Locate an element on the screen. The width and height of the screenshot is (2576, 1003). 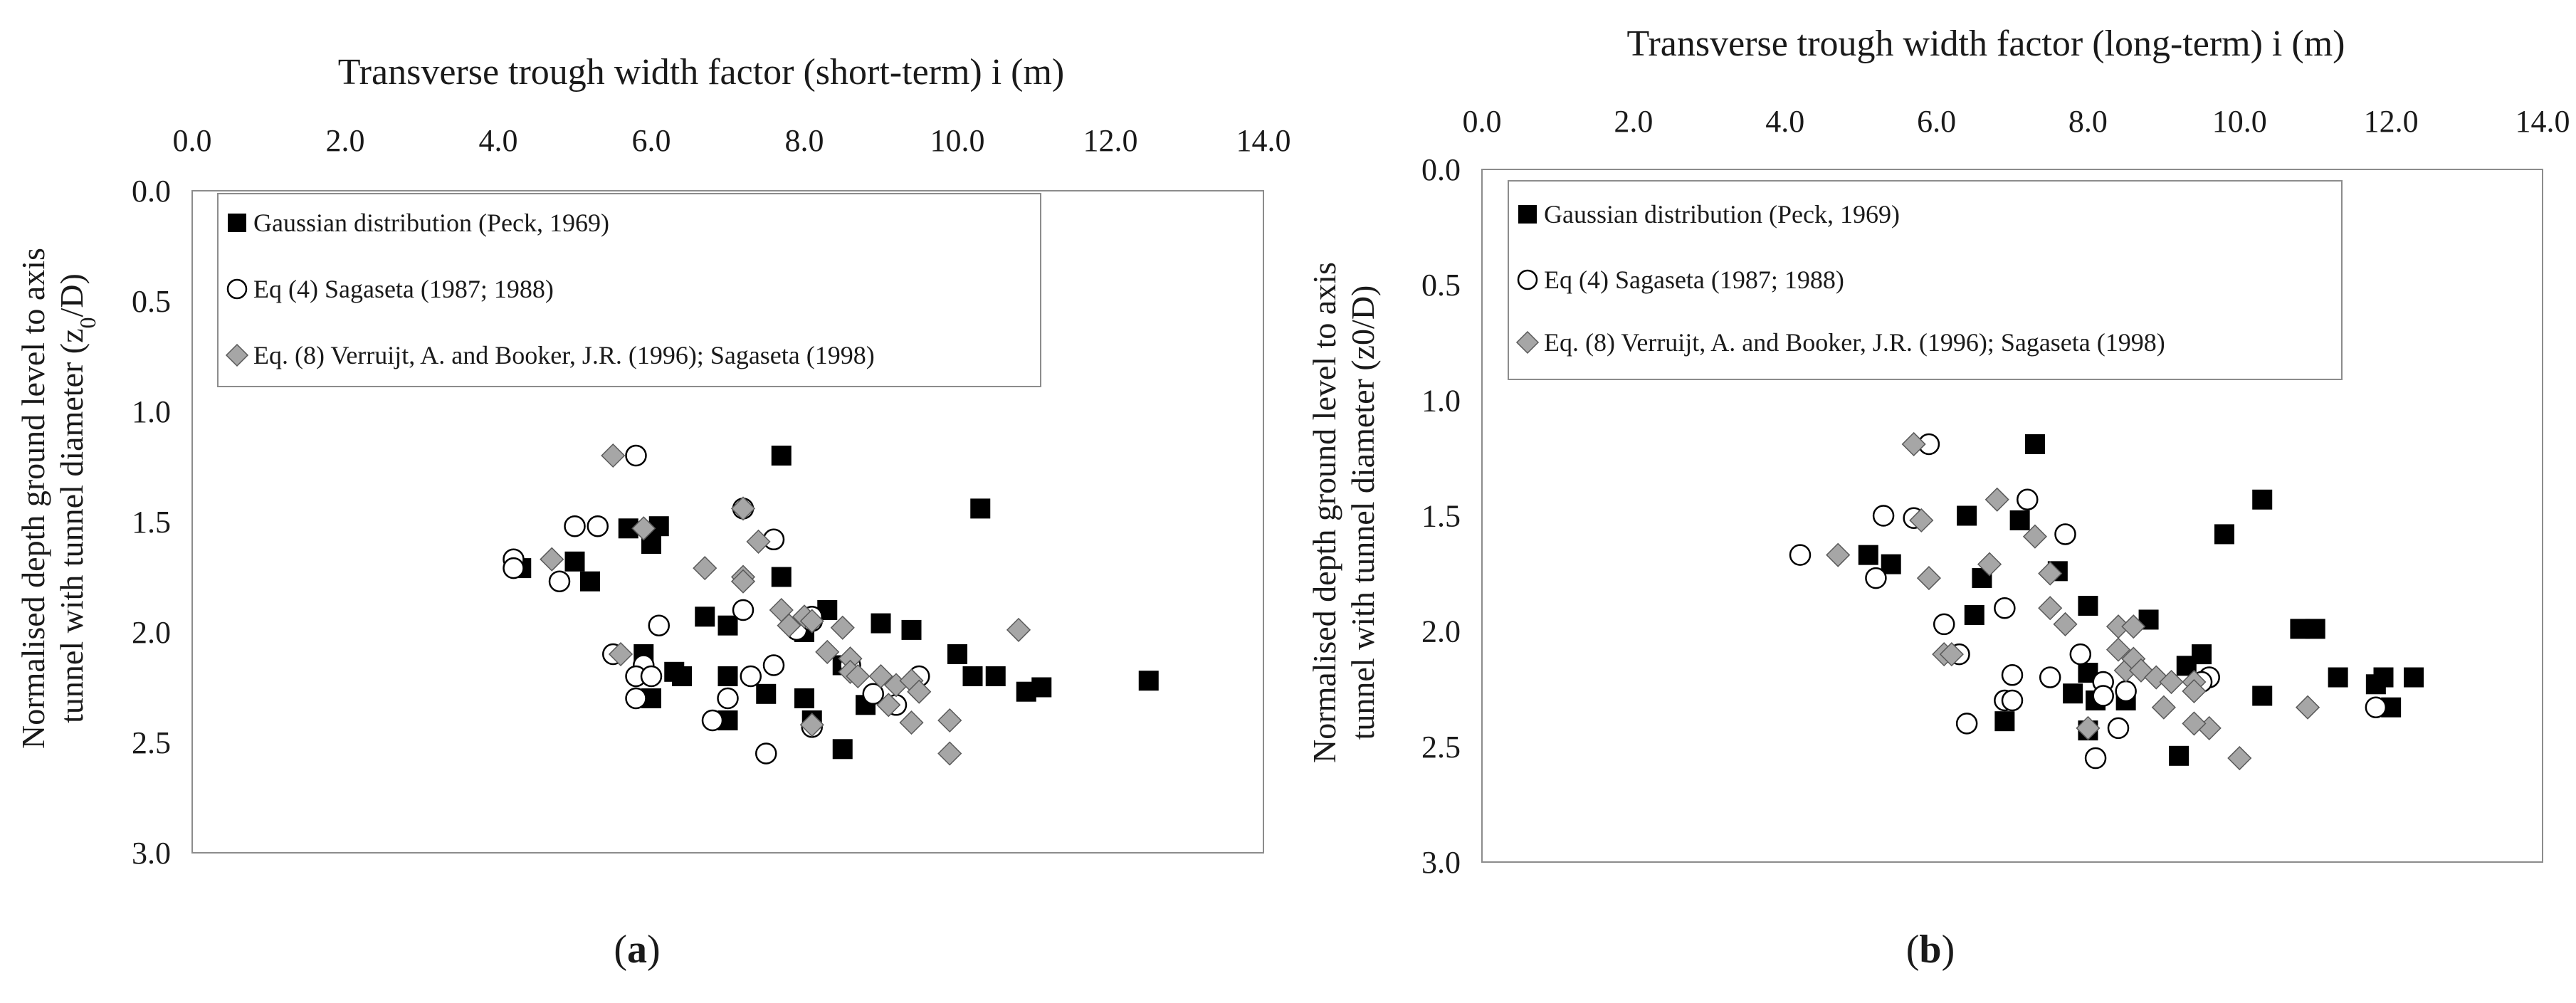
chart-b-legend-marker-sagaseta is located at coordinates (1528, 279).